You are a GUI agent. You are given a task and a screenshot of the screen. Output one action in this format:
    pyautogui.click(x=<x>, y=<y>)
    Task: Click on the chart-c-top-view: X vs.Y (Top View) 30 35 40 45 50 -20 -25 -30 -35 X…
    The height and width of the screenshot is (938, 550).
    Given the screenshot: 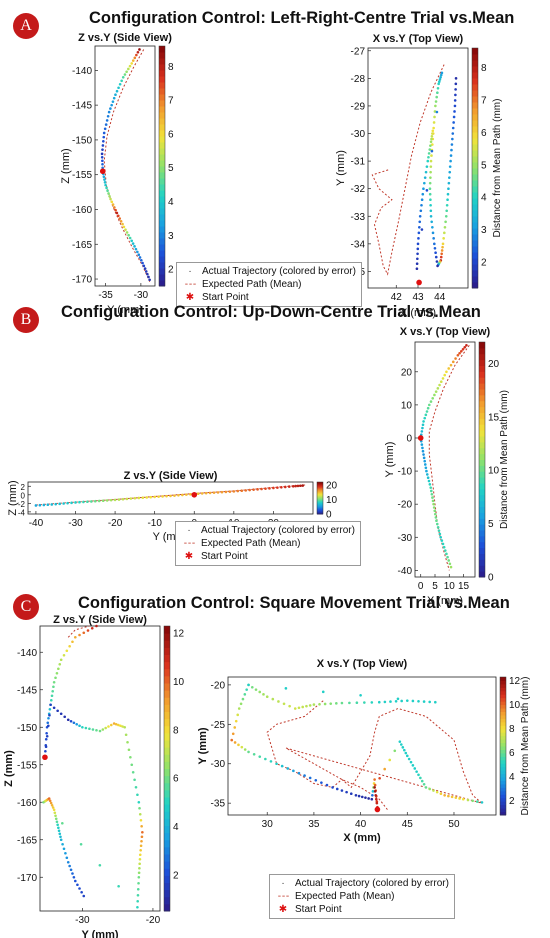 What is the action you would take?
    pyautogui.click(x=364, y=751)
    